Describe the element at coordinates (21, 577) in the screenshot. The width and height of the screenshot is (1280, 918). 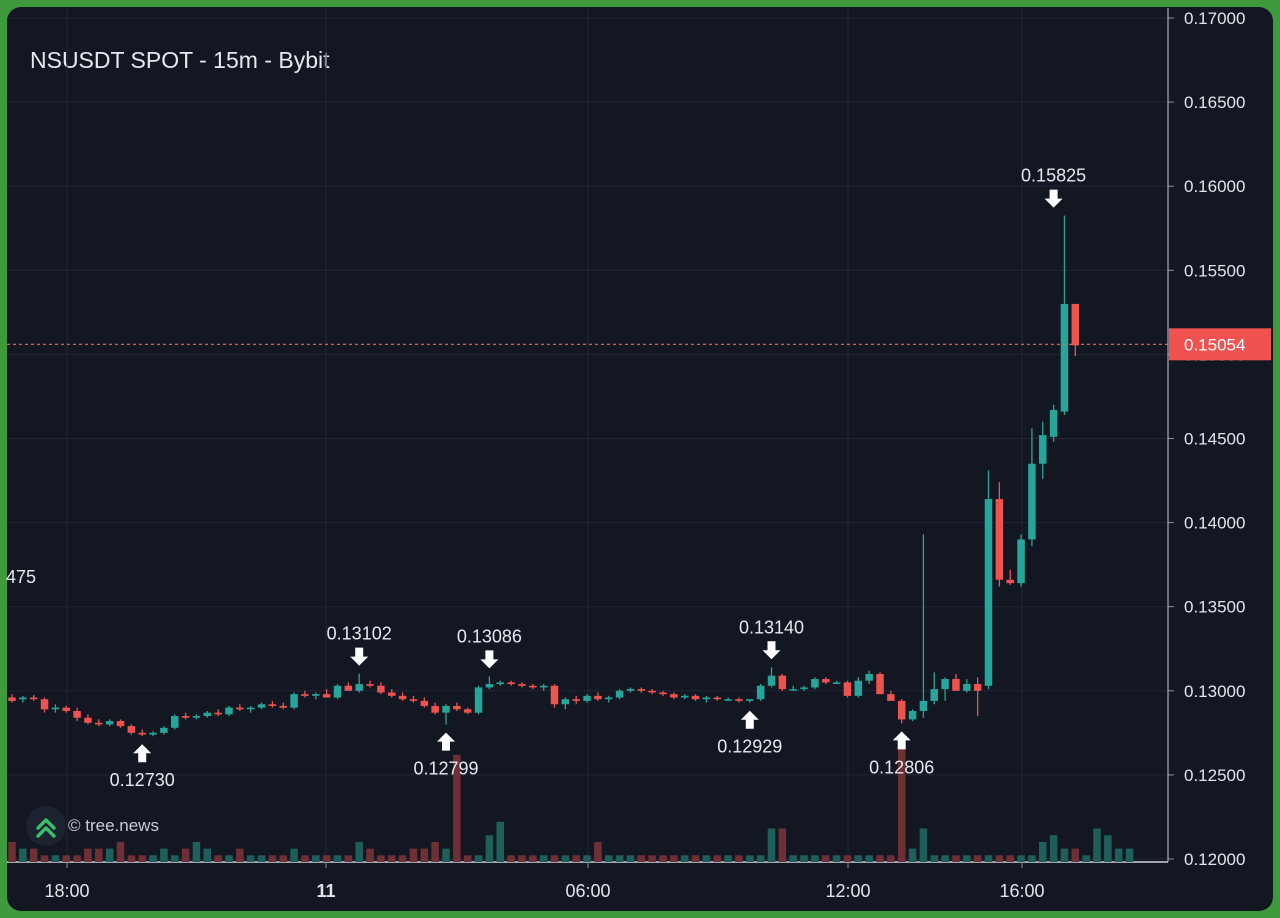
I see `cut-off-annotation-label: 475` at that location.